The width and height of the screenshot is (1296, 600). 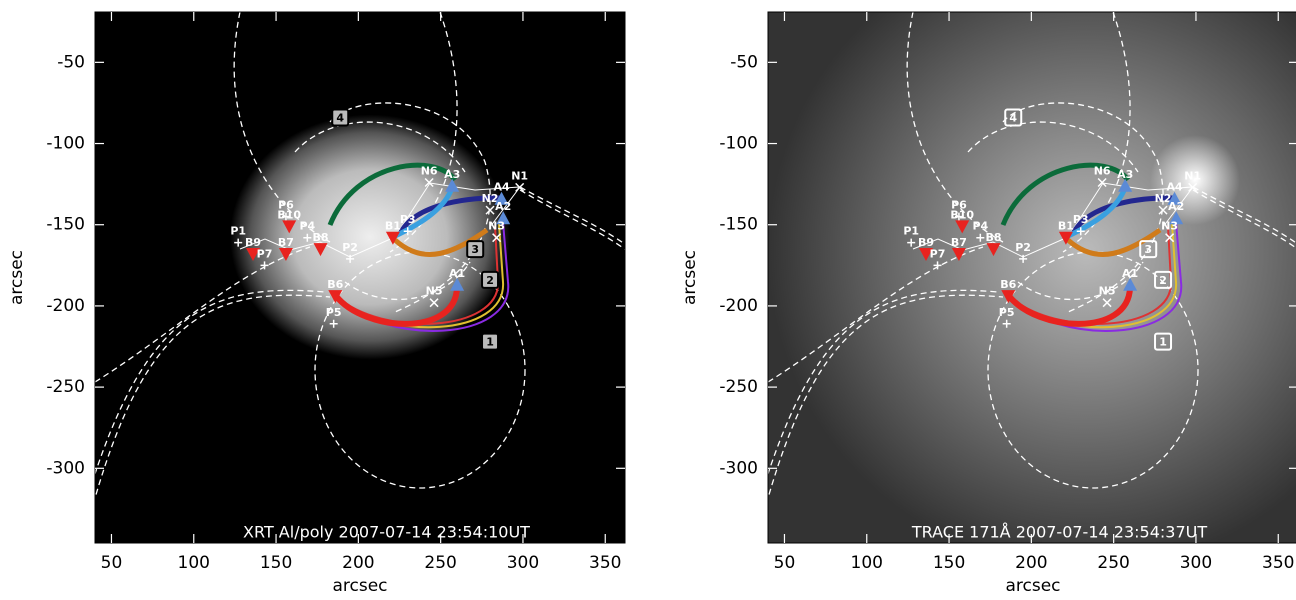 I want to click on region-label: 3, so click(x=475, y=249).